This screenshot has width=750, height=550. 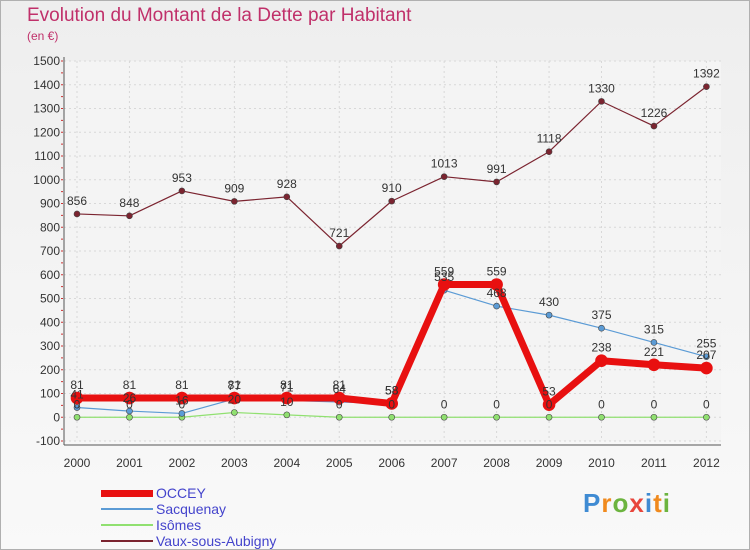 I want to click on data-label-vaux-sous-aubigny: 928, so click(x=287, y=184).